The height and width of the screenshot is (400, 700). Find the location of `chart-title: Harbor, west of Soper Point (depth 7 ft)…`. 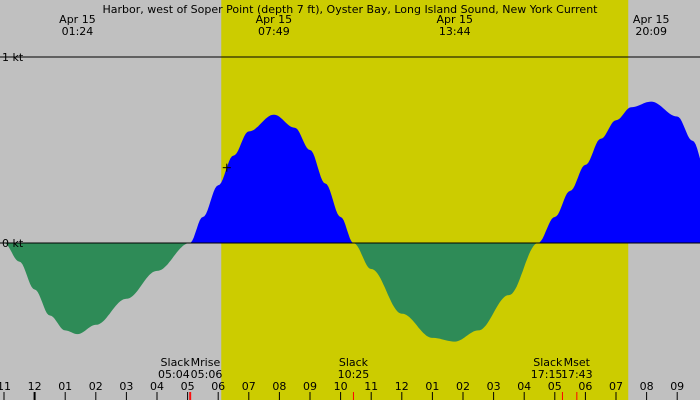

chart-title: Harbor, west of Soper Point (depth 7 ft)… is located at coordinates (351, 9).